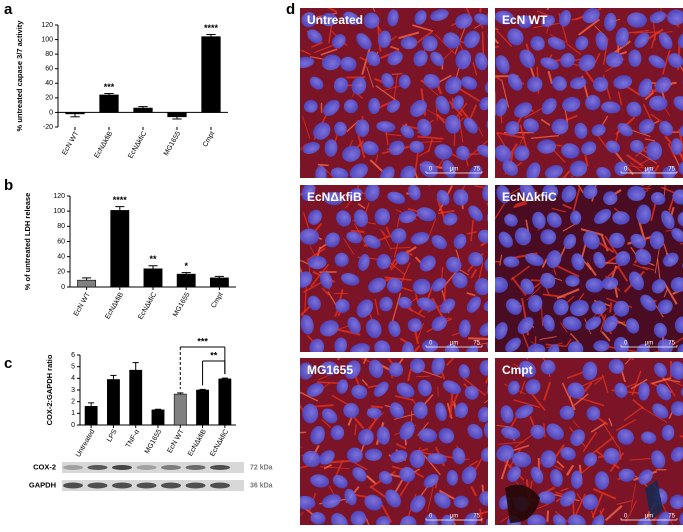 The width and height of the screenshot is (683, 532). Describe the element at coordinates (112, 435) in the screenshot. I see `x-tick-label: LPS` at that location.